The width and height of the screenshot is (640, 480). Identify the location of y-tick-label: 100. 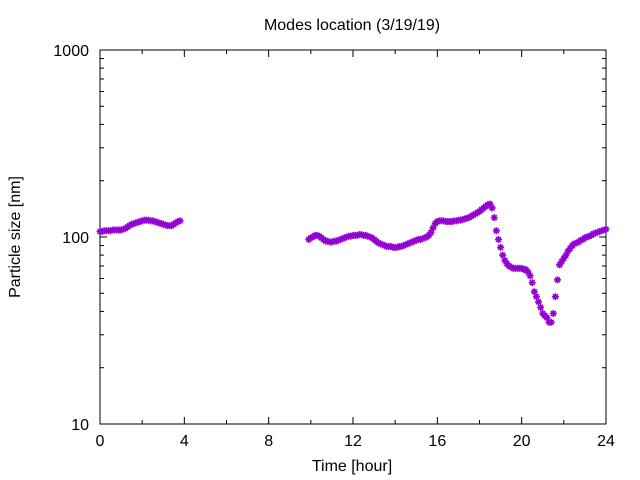
(75, 238).